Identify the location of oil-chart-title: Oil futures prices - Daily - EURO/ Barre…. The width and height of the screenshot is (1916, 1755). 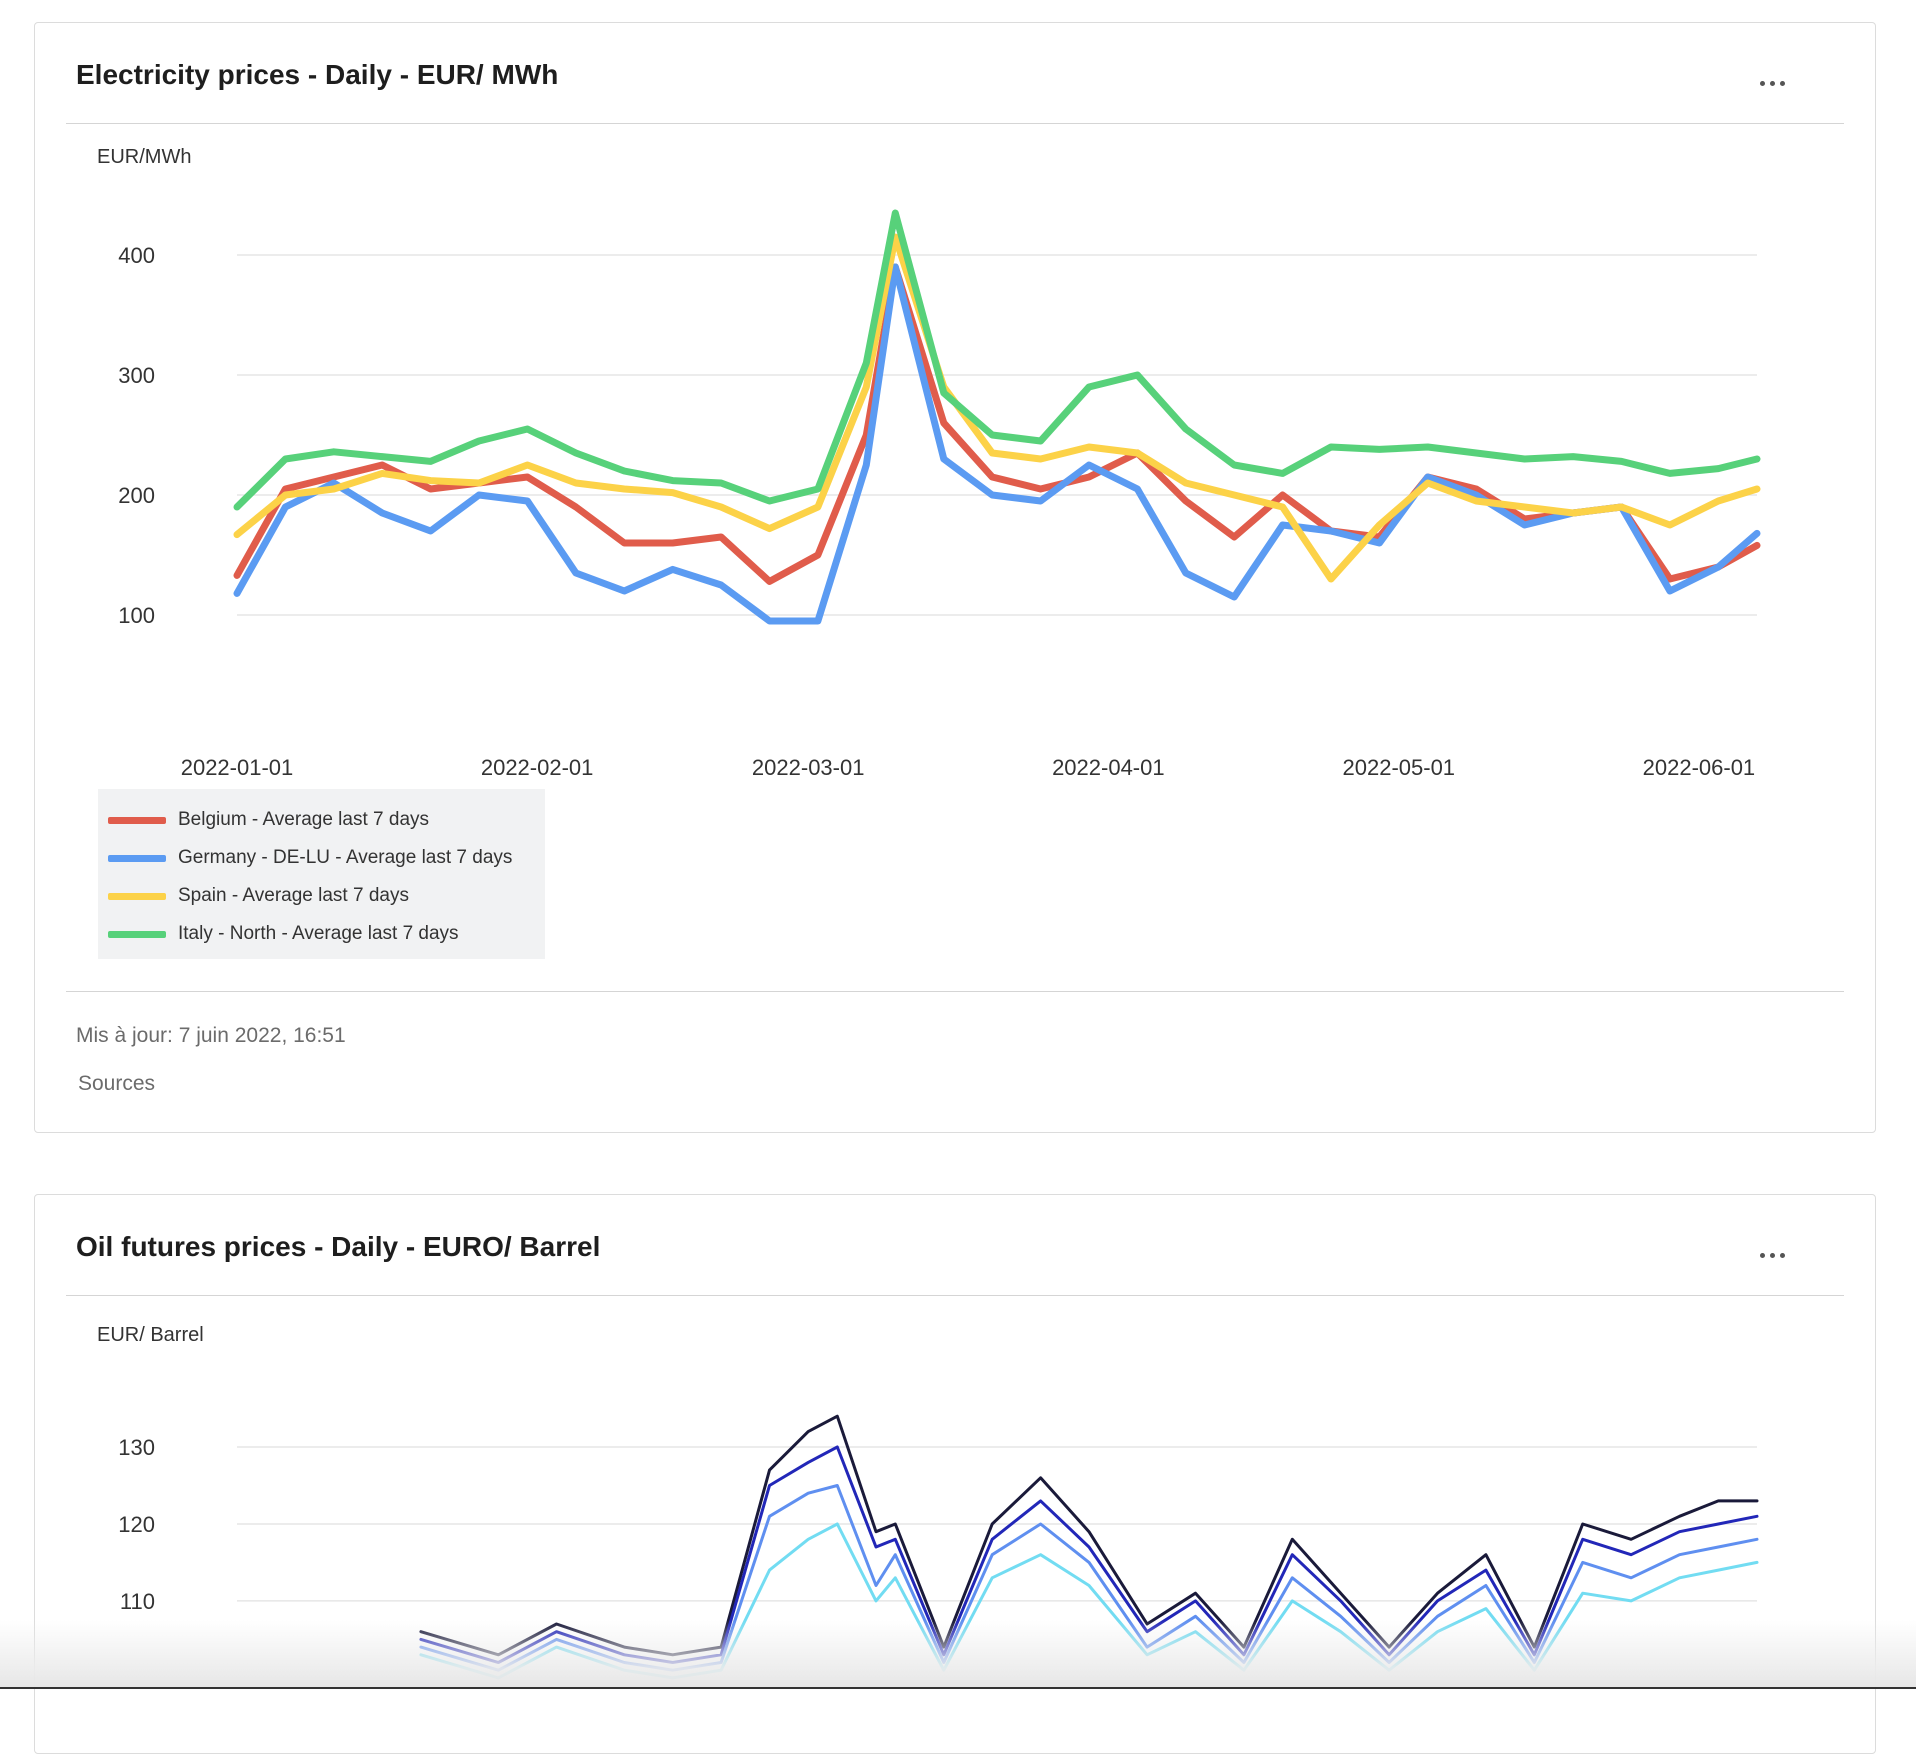
(338, 1246).